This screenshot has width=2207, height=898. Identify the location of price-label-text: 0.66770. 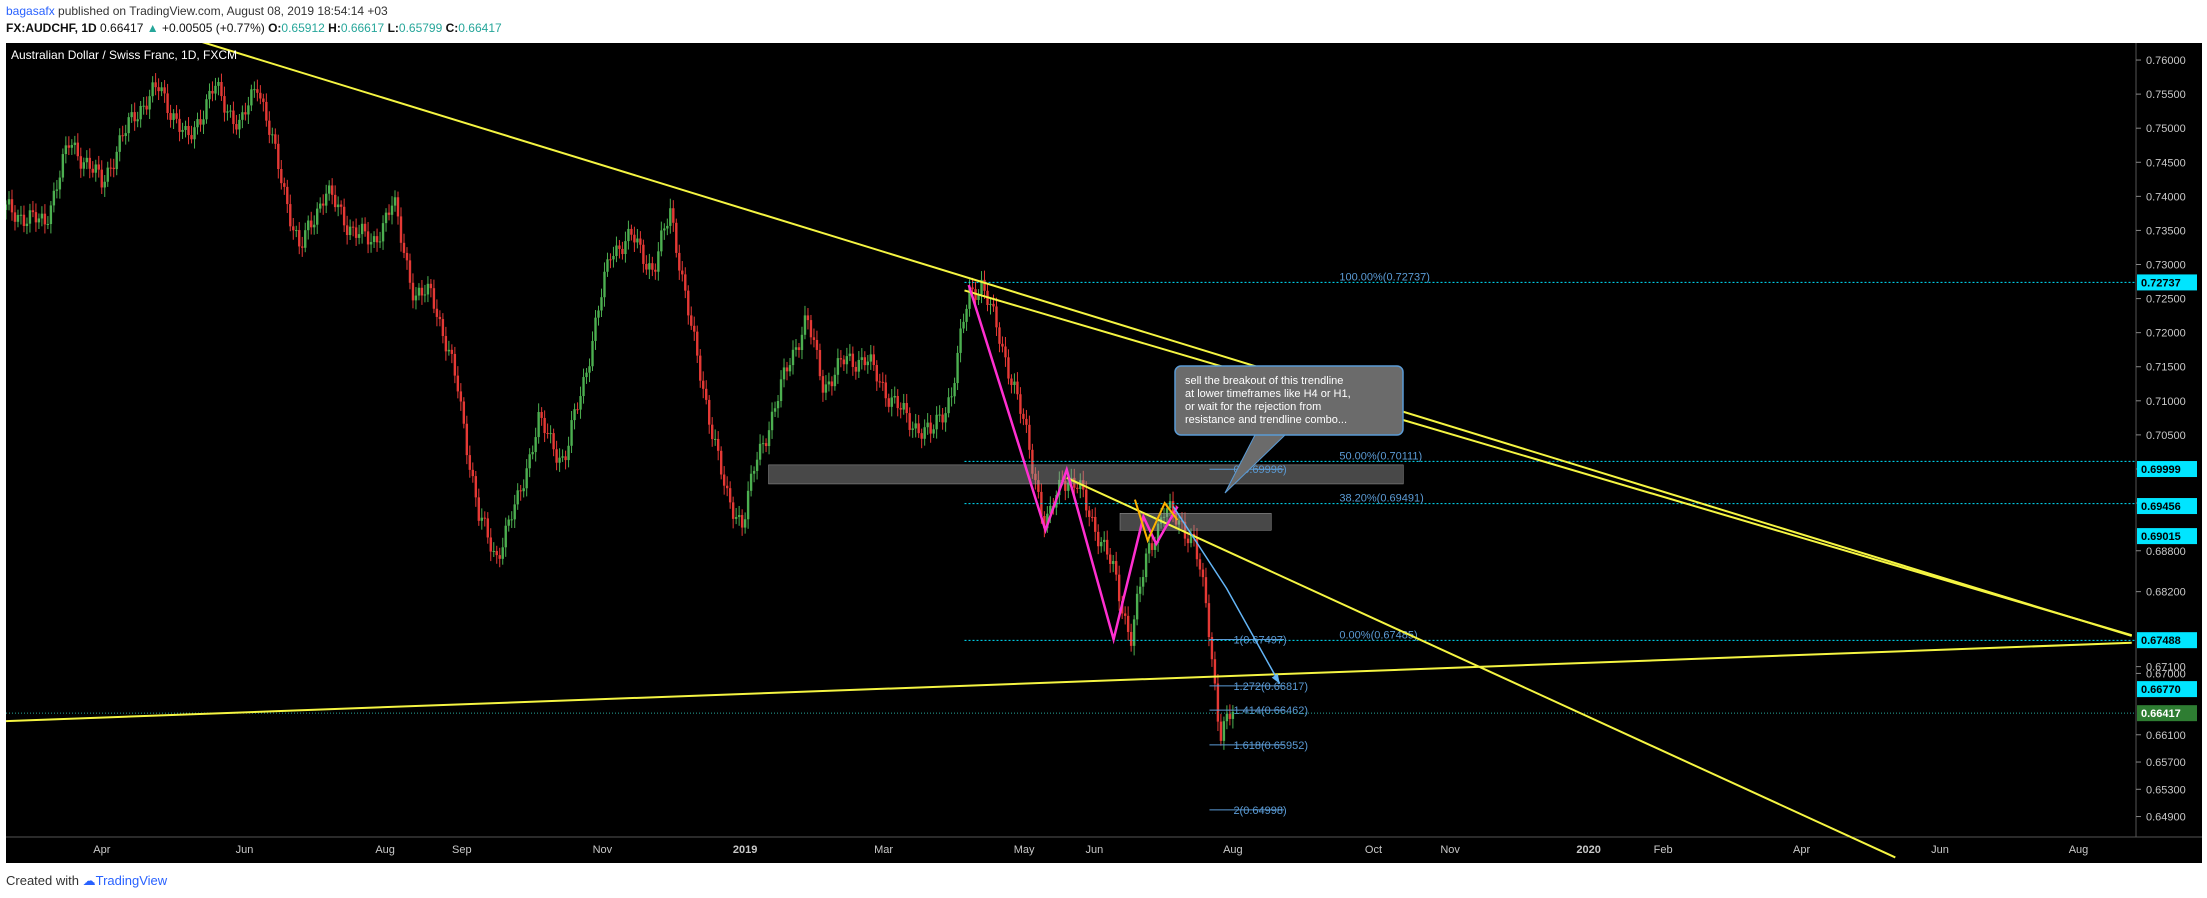
(2161, 690).